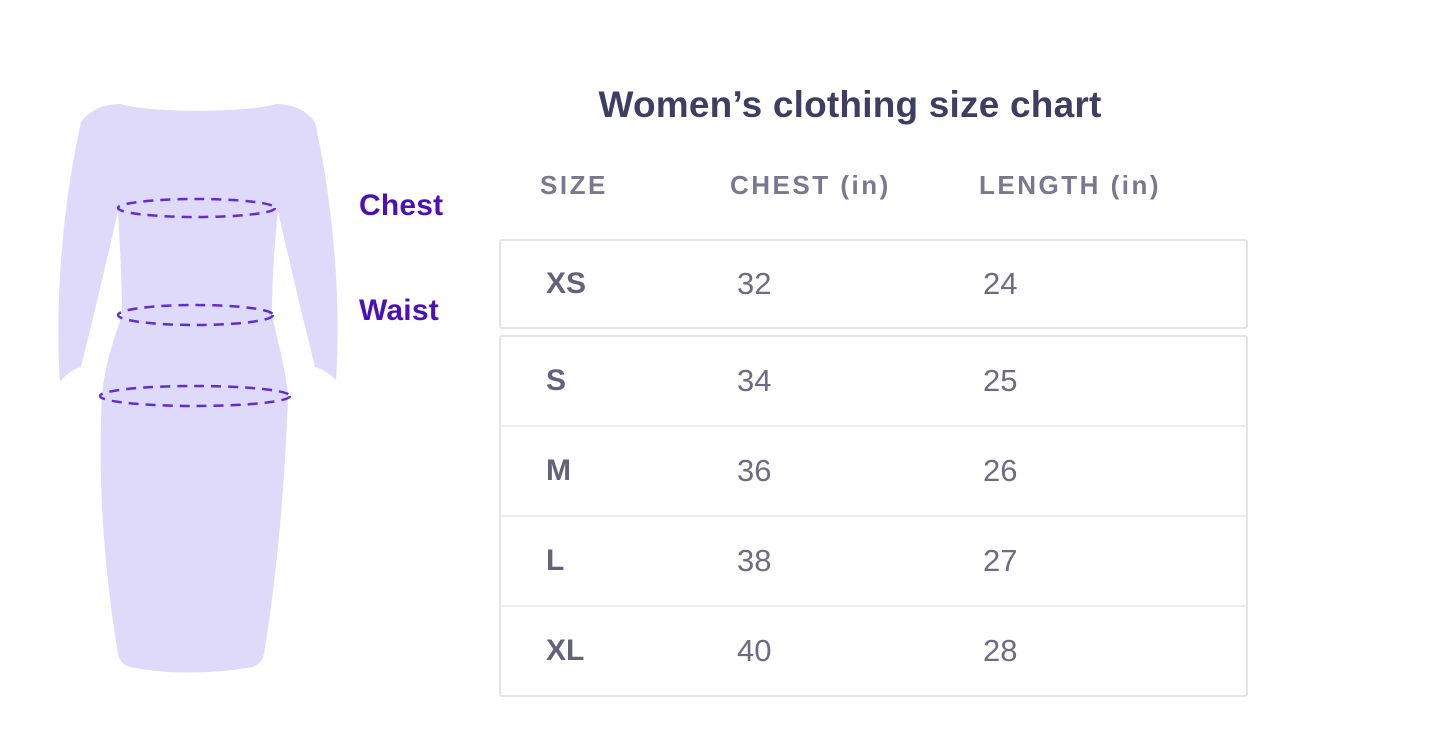  What do you see at coordinates (850, 104) in the screenshot?
I see `page-title: Women’s clothing size chart` at bounding box center [850, 104].